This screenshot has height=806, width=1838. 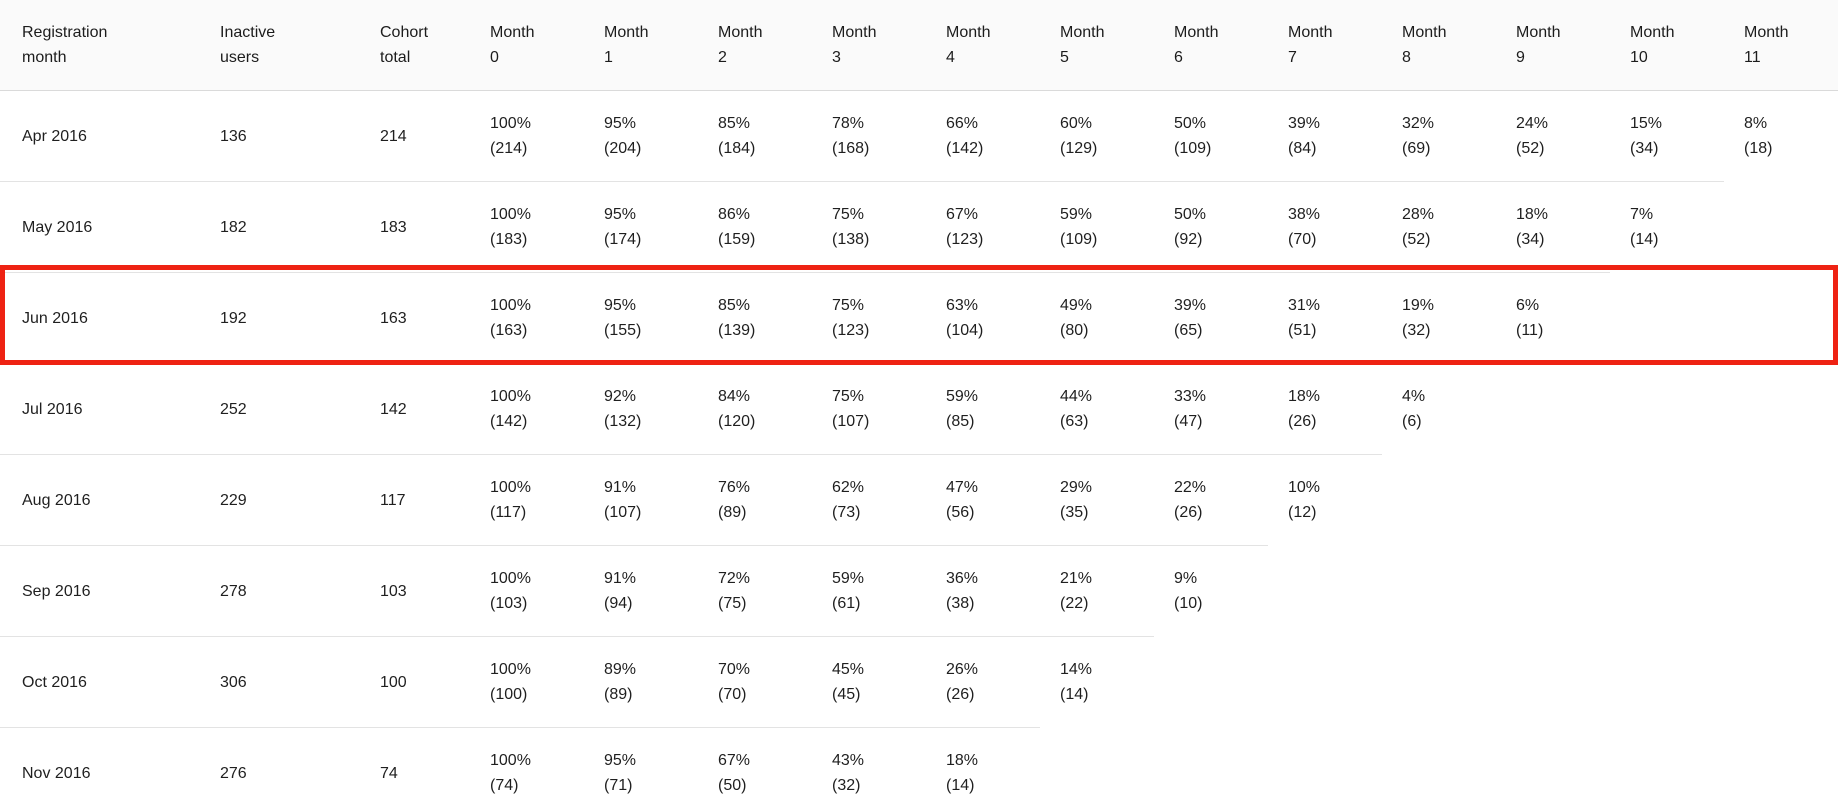 I want to click on retention-percent: 8%, so click(x=1756, y=124).